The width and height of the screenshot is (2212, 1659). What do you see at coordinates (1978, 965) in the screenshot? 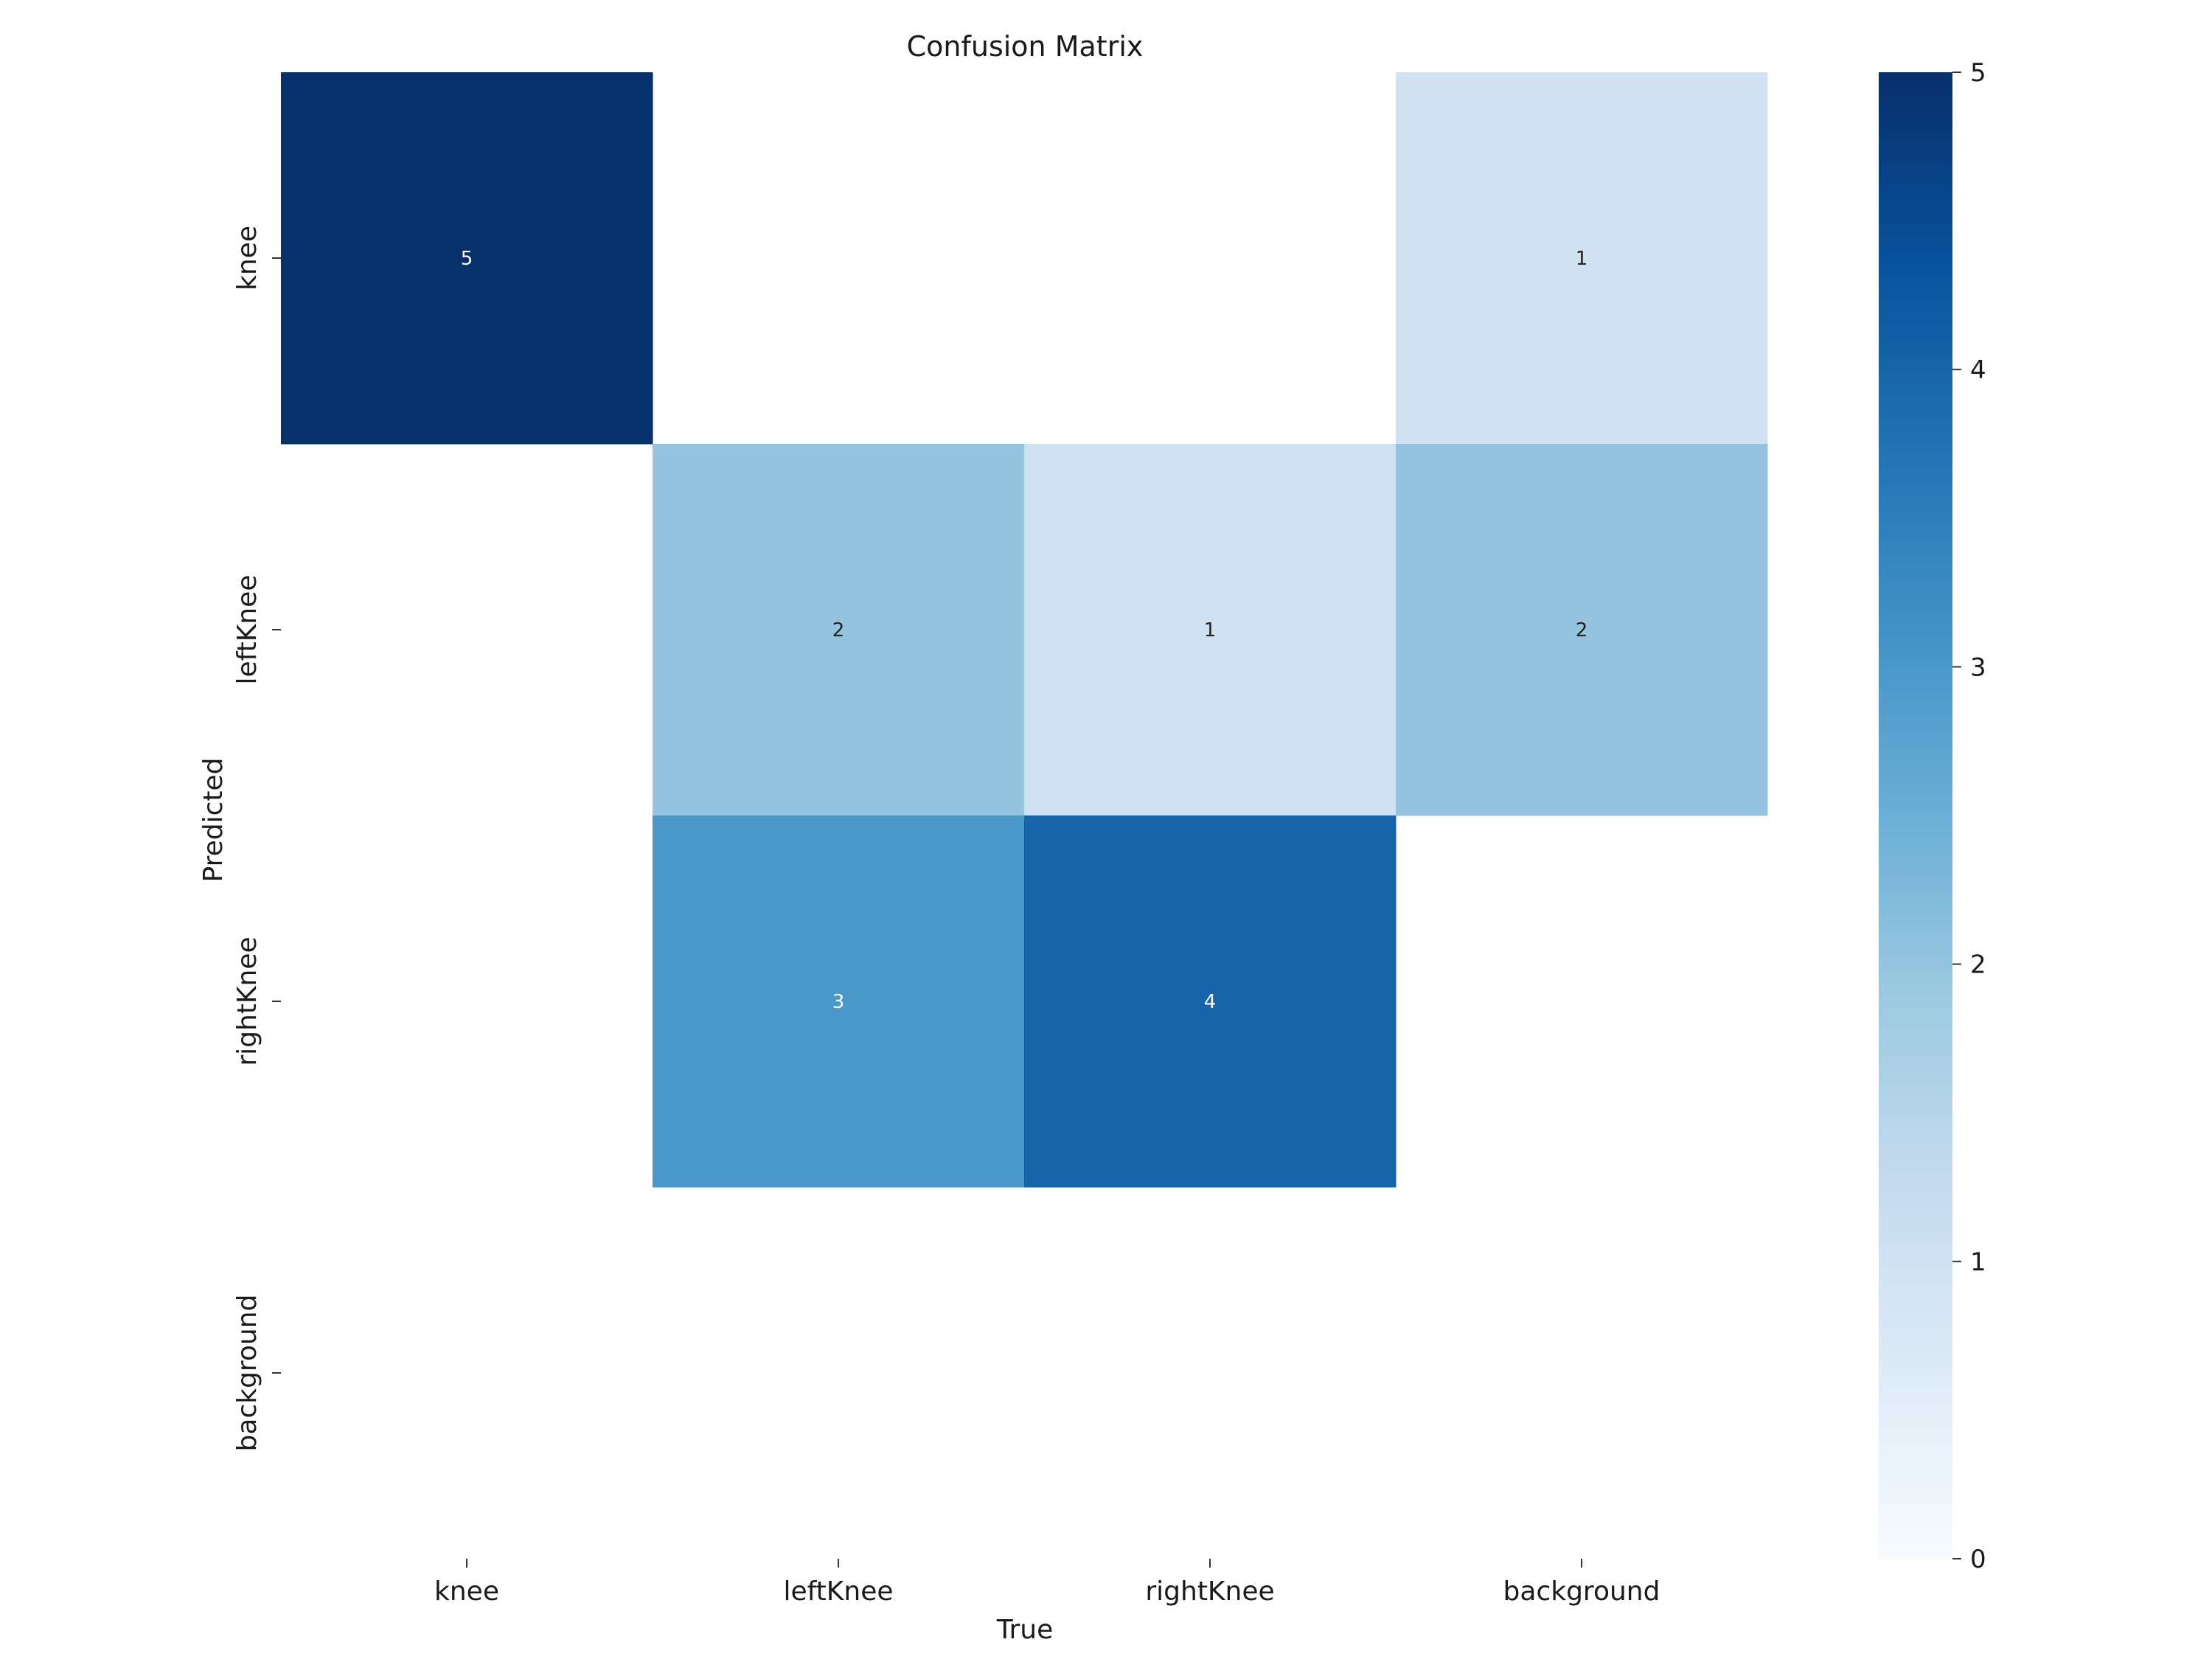
I see `colorbar-tick-label: 2` at bounding box center [1978, 965].